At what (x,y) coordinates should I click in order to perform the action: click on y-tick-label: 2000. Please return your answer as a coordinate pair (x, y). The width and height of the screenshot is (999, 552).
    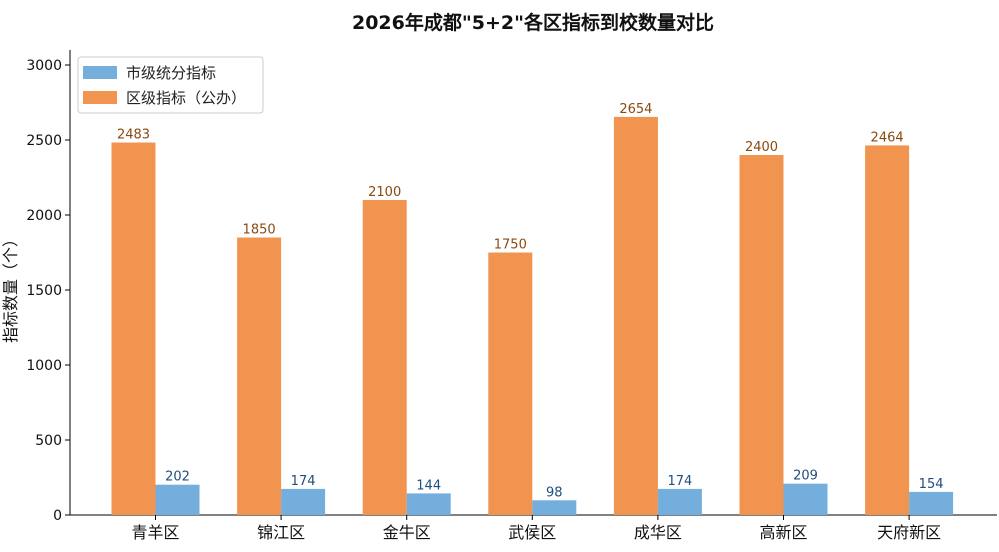
    Looking at the image, I should click on (44, 216).